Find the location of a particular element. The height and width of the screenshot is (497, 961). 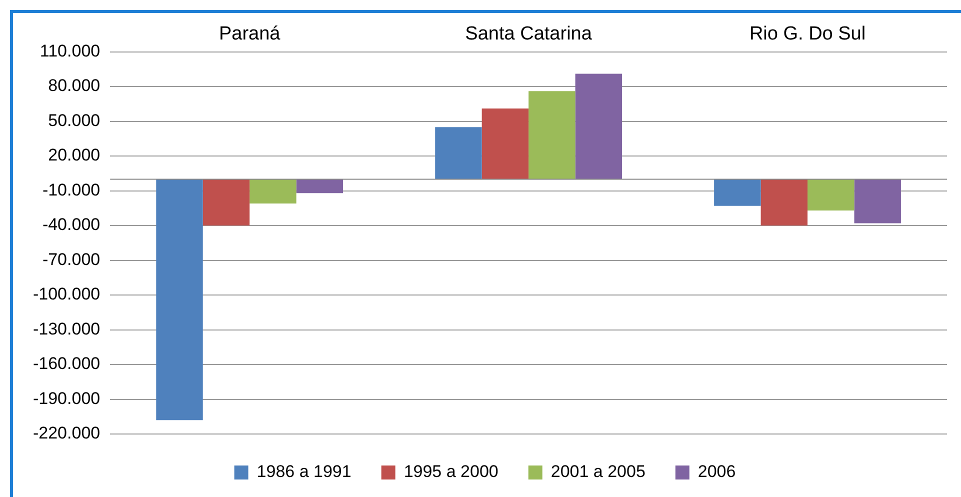

y-tick-label: -220.000 is located at coordinates (66, 433).